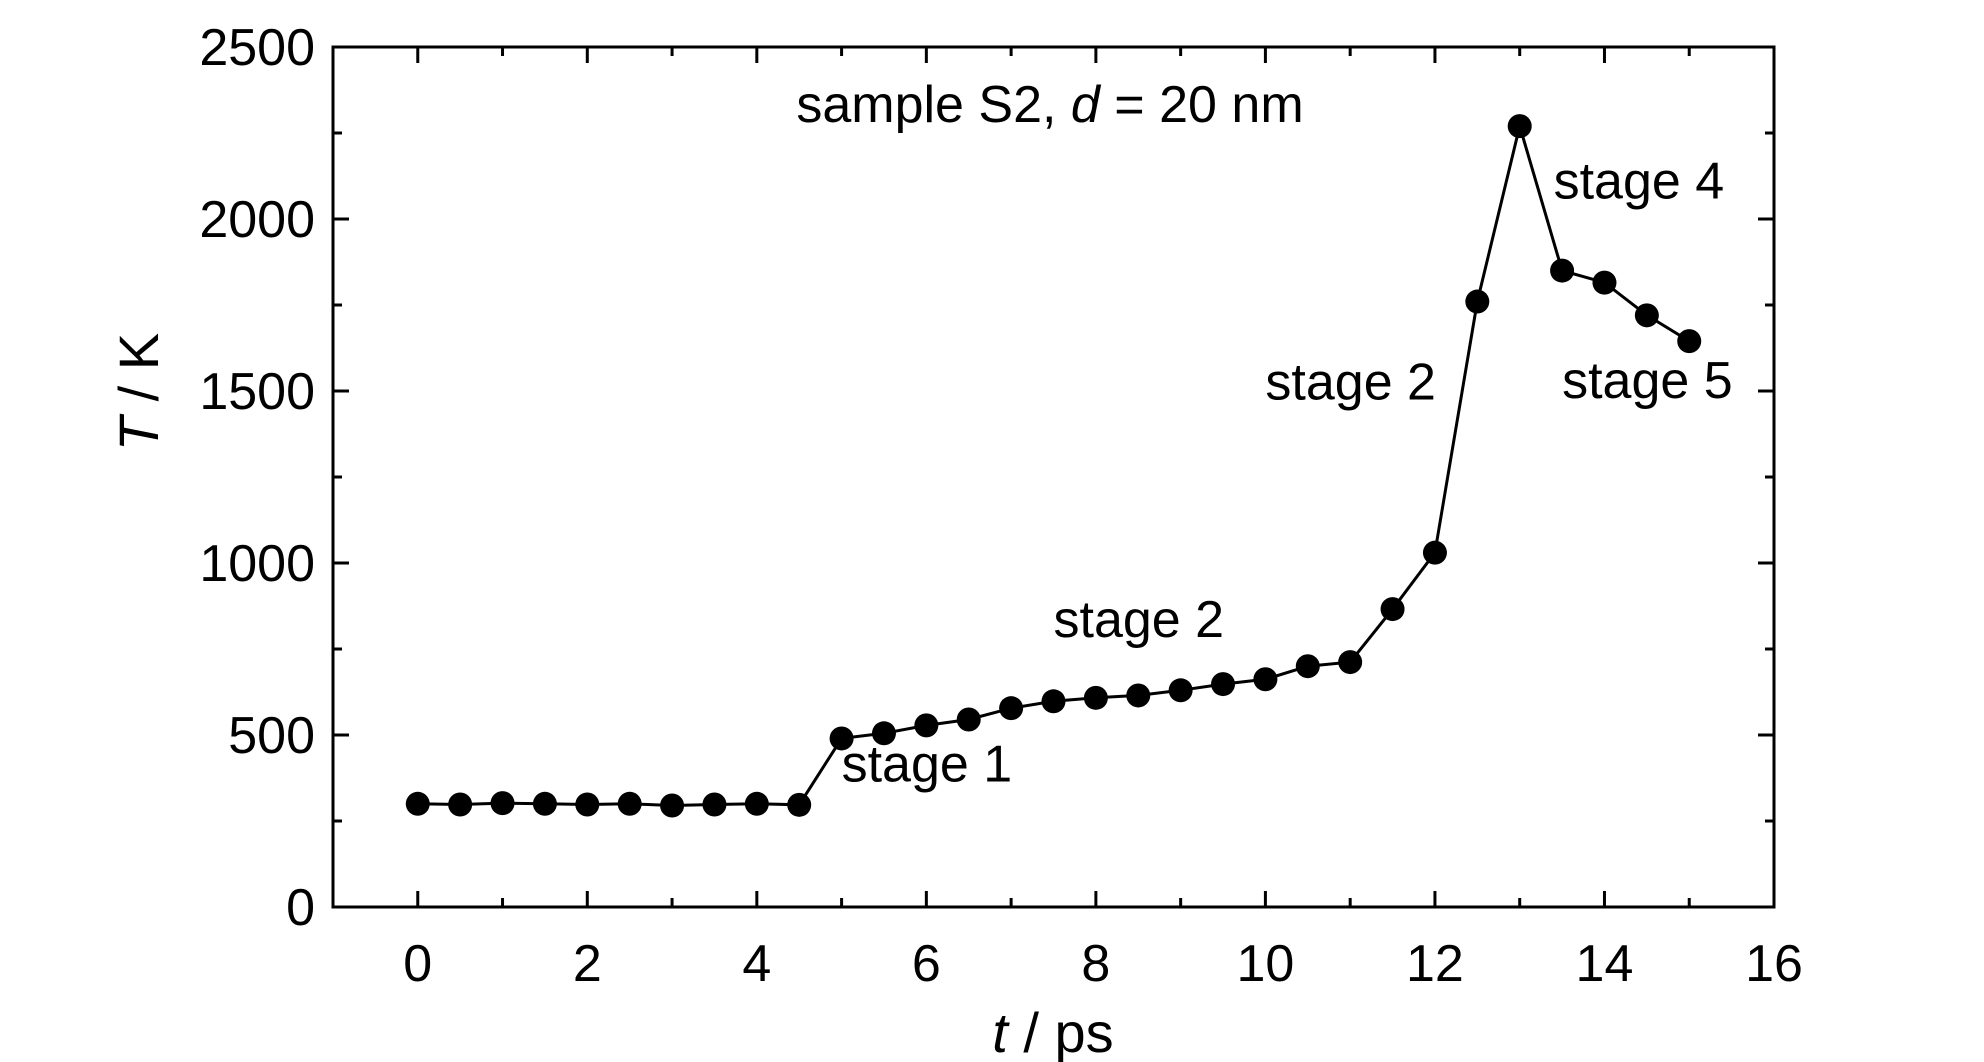 The height and width of the screenshot is (1062, 1984). I want to click on chart-title: sample S2, d = 20 nm, so click(1049, 105).